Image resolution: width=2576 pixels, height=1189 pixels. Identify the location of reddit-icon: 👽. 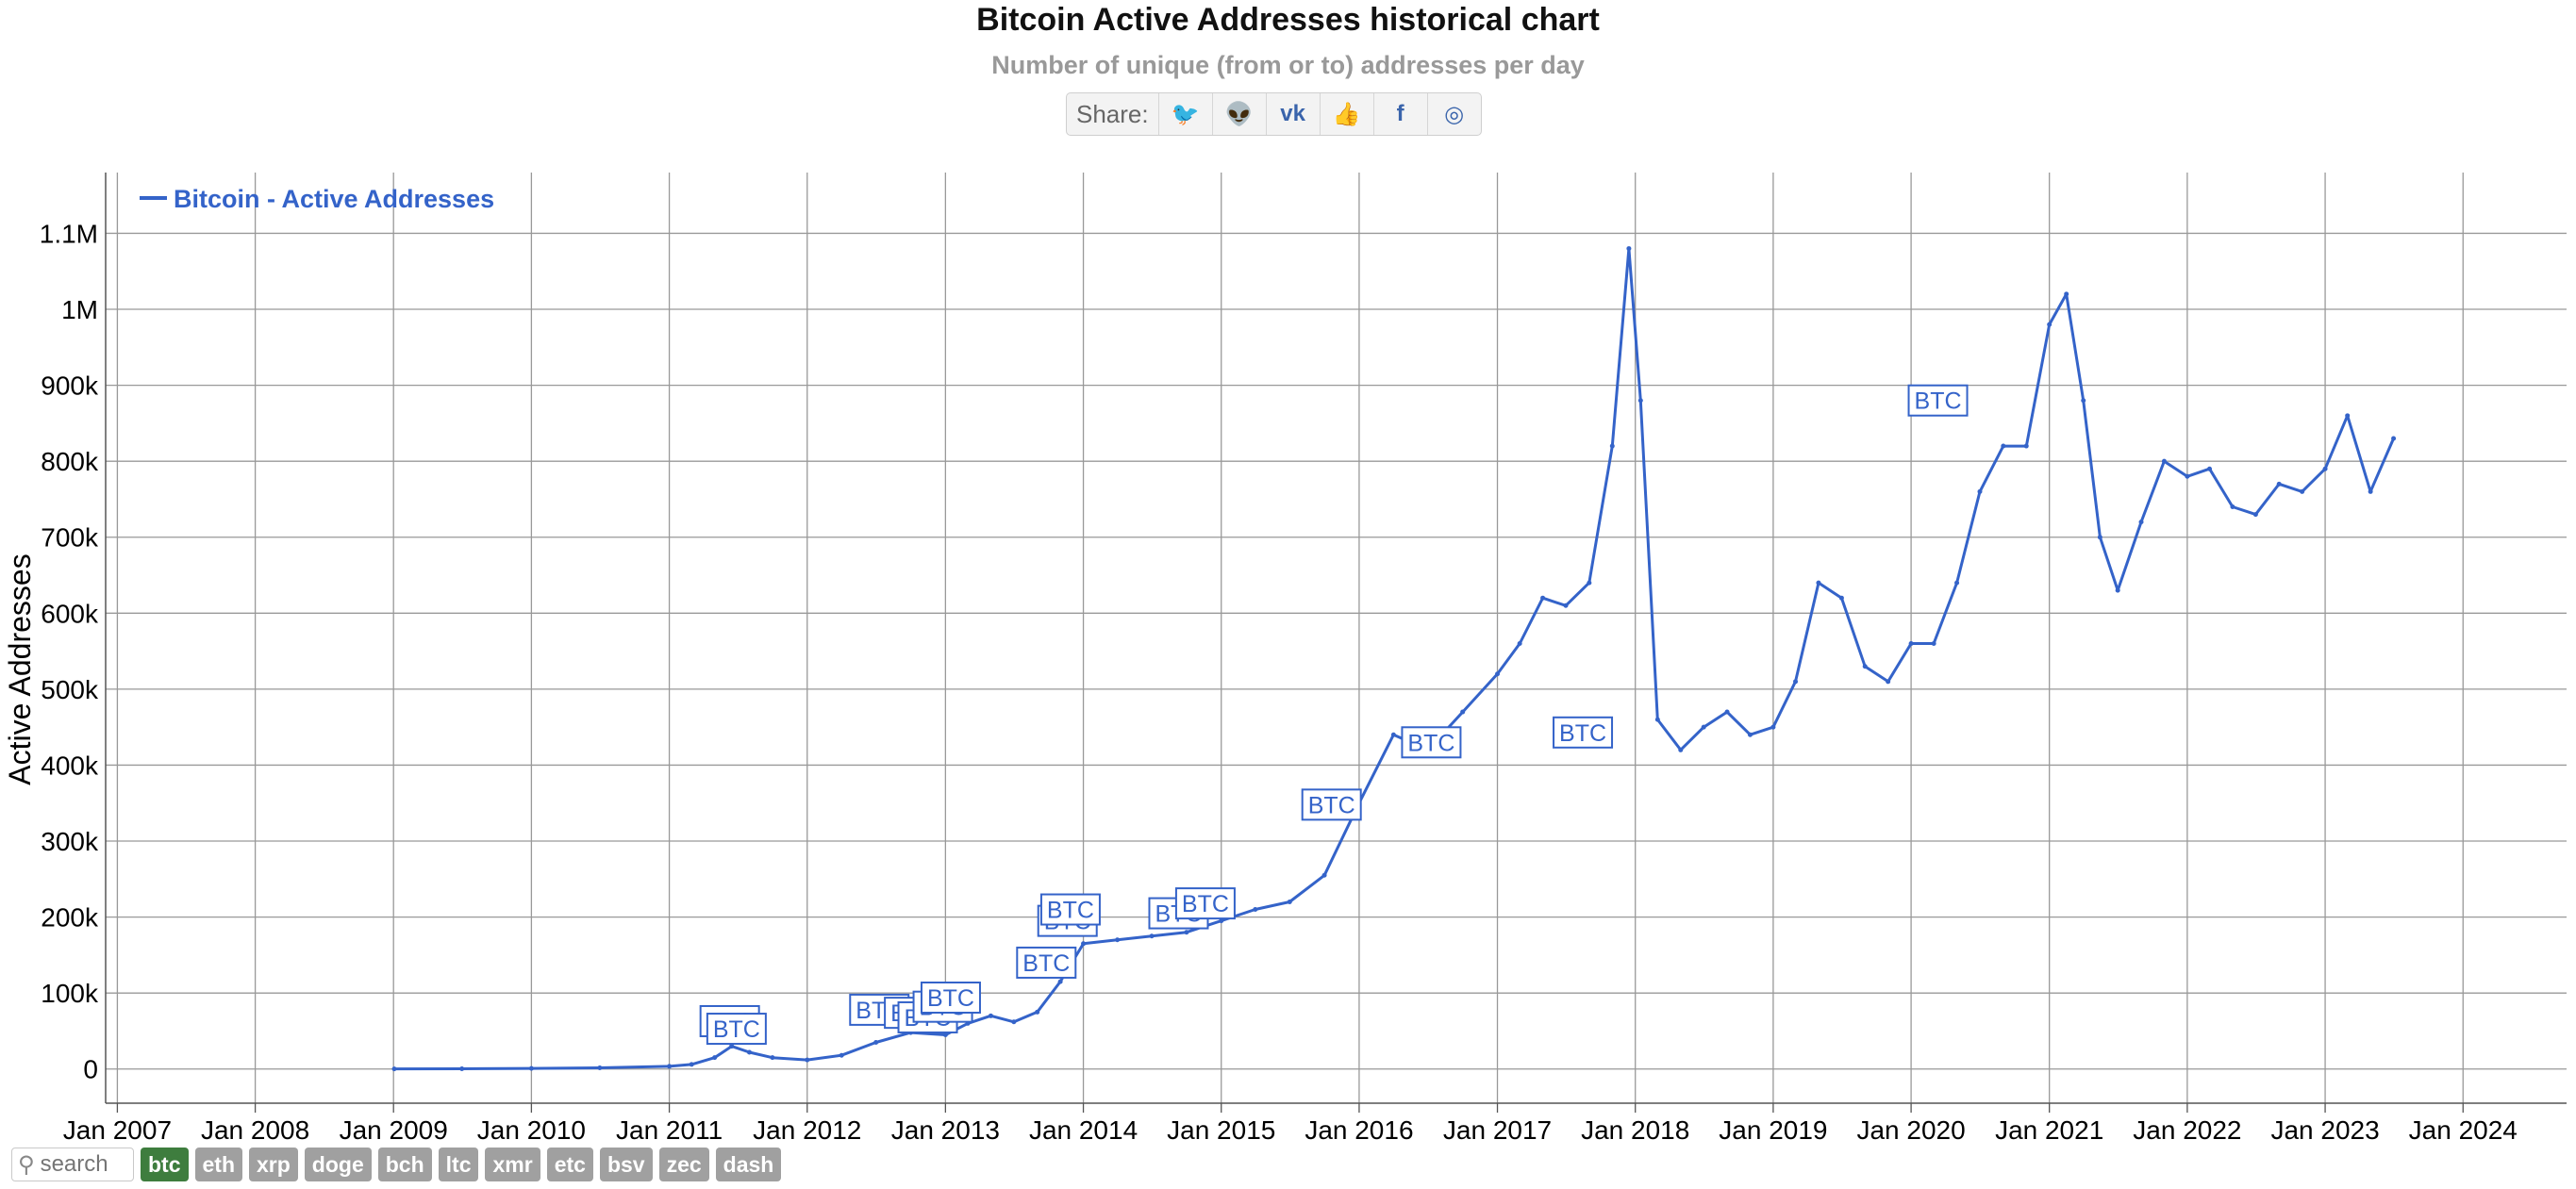
(1238, 114).